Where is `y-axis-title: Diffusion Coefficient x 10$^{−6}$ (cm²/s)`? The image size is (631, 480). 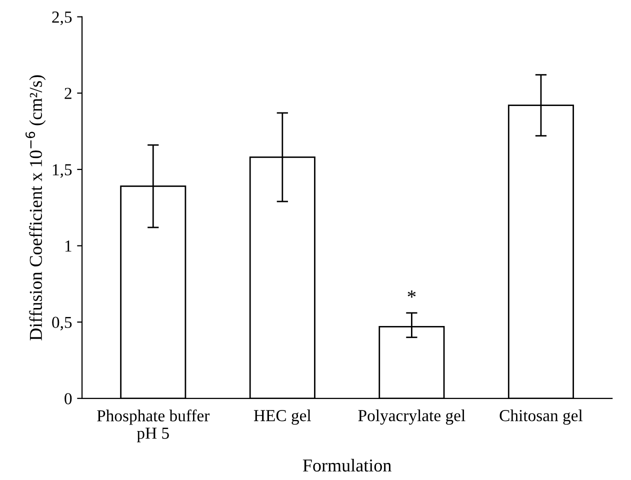
y-axis-title: Diffusion Coefficient x 10$^{−6}$ (cm²/s) is located at coordinates (36, 207).